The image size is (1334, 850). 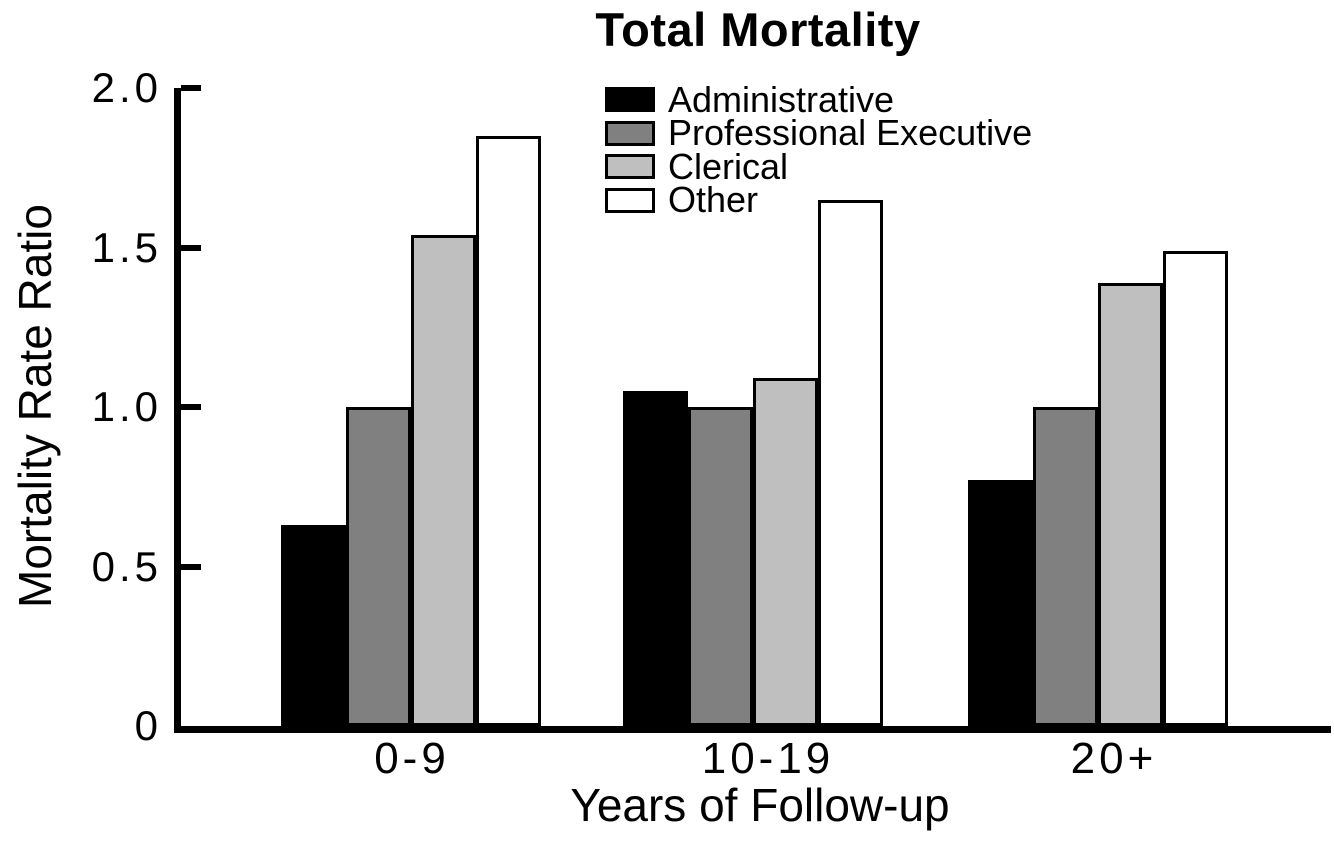 What do you see at coordinates (1195, 488) in the screenshot?
I see `bar-20-other` at bounding box center [1195, 488].